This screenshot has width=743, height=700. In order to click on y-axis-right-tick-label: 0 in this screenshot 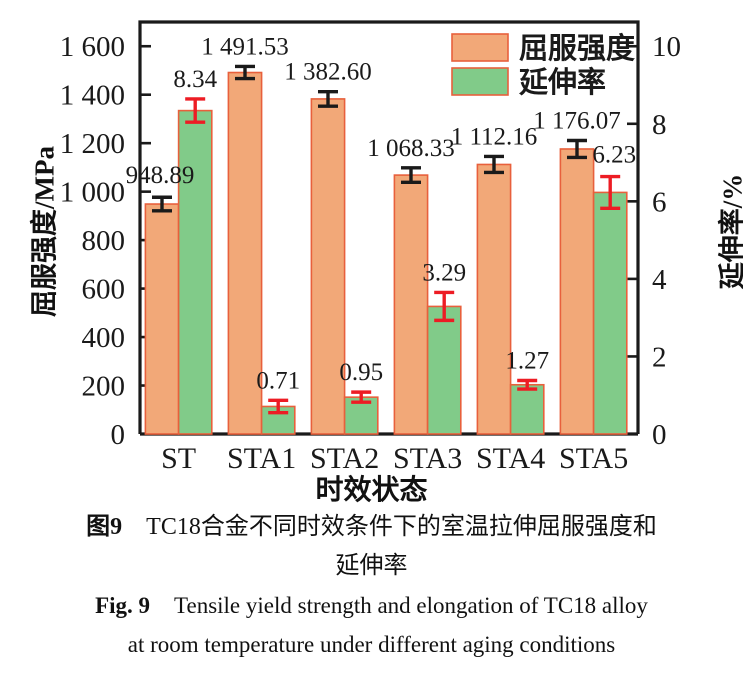, I will do `click(659, 435)`.